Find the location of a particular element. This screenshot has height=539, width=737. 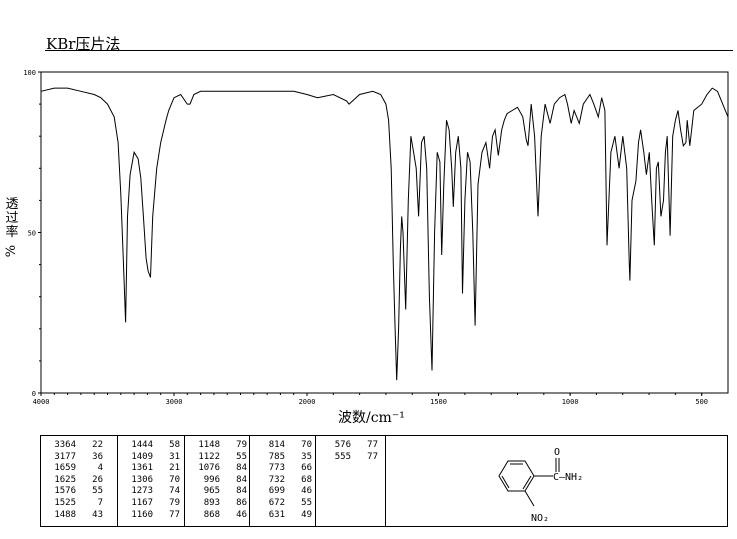

peak-wavenumber: 576 is located at coordinates (342, 445).